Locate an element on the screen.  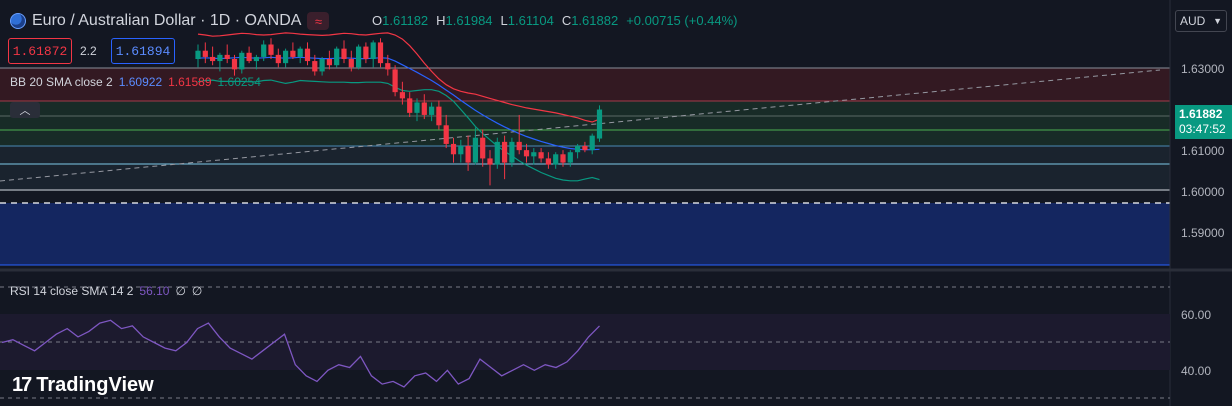
rsi-line is located at coordinates (300, 353).